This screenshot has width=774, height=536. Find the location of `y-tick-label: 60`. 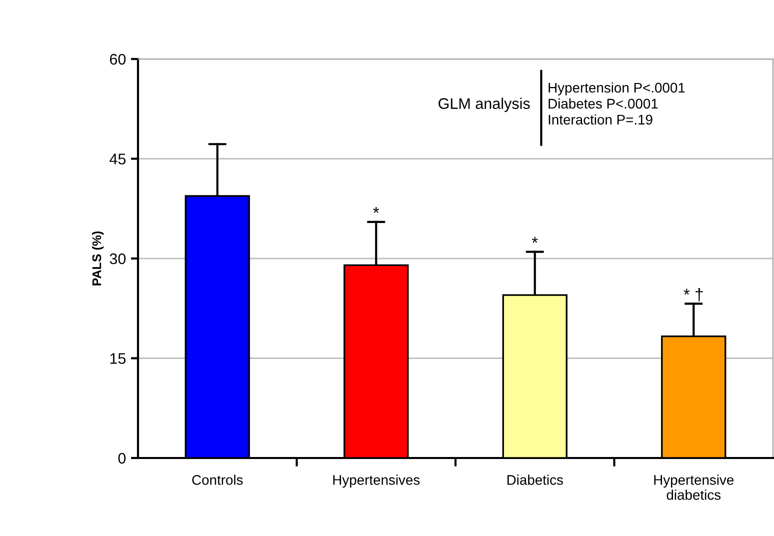

y-tick-label: 60 is located at coordinates (118, 59).